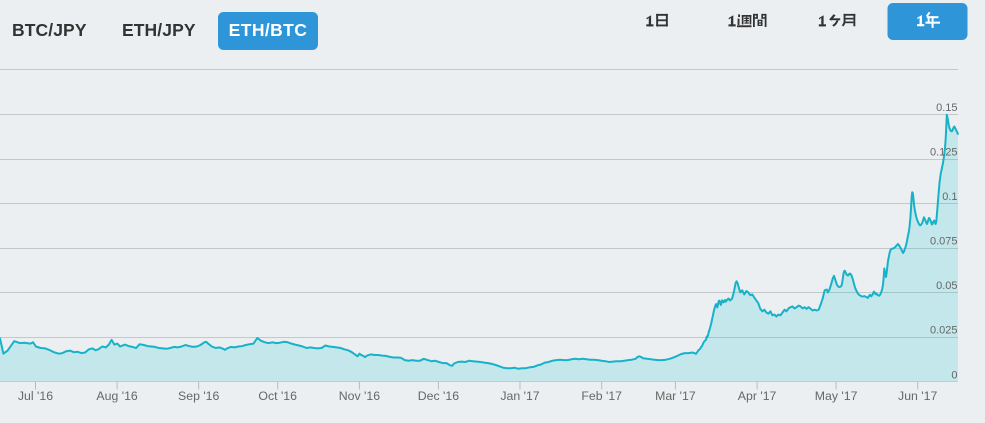 The image size is (985, 423). Describe the element at coordinates (946, 108) in the screenshot. I see `svg-text: 0.15` at that location.